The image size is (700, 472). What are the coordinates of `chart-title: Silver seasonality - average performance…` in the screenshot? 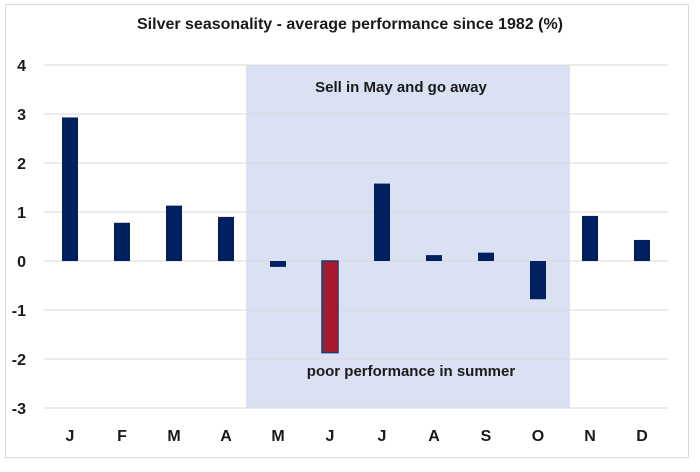 It's located at (350, 24).